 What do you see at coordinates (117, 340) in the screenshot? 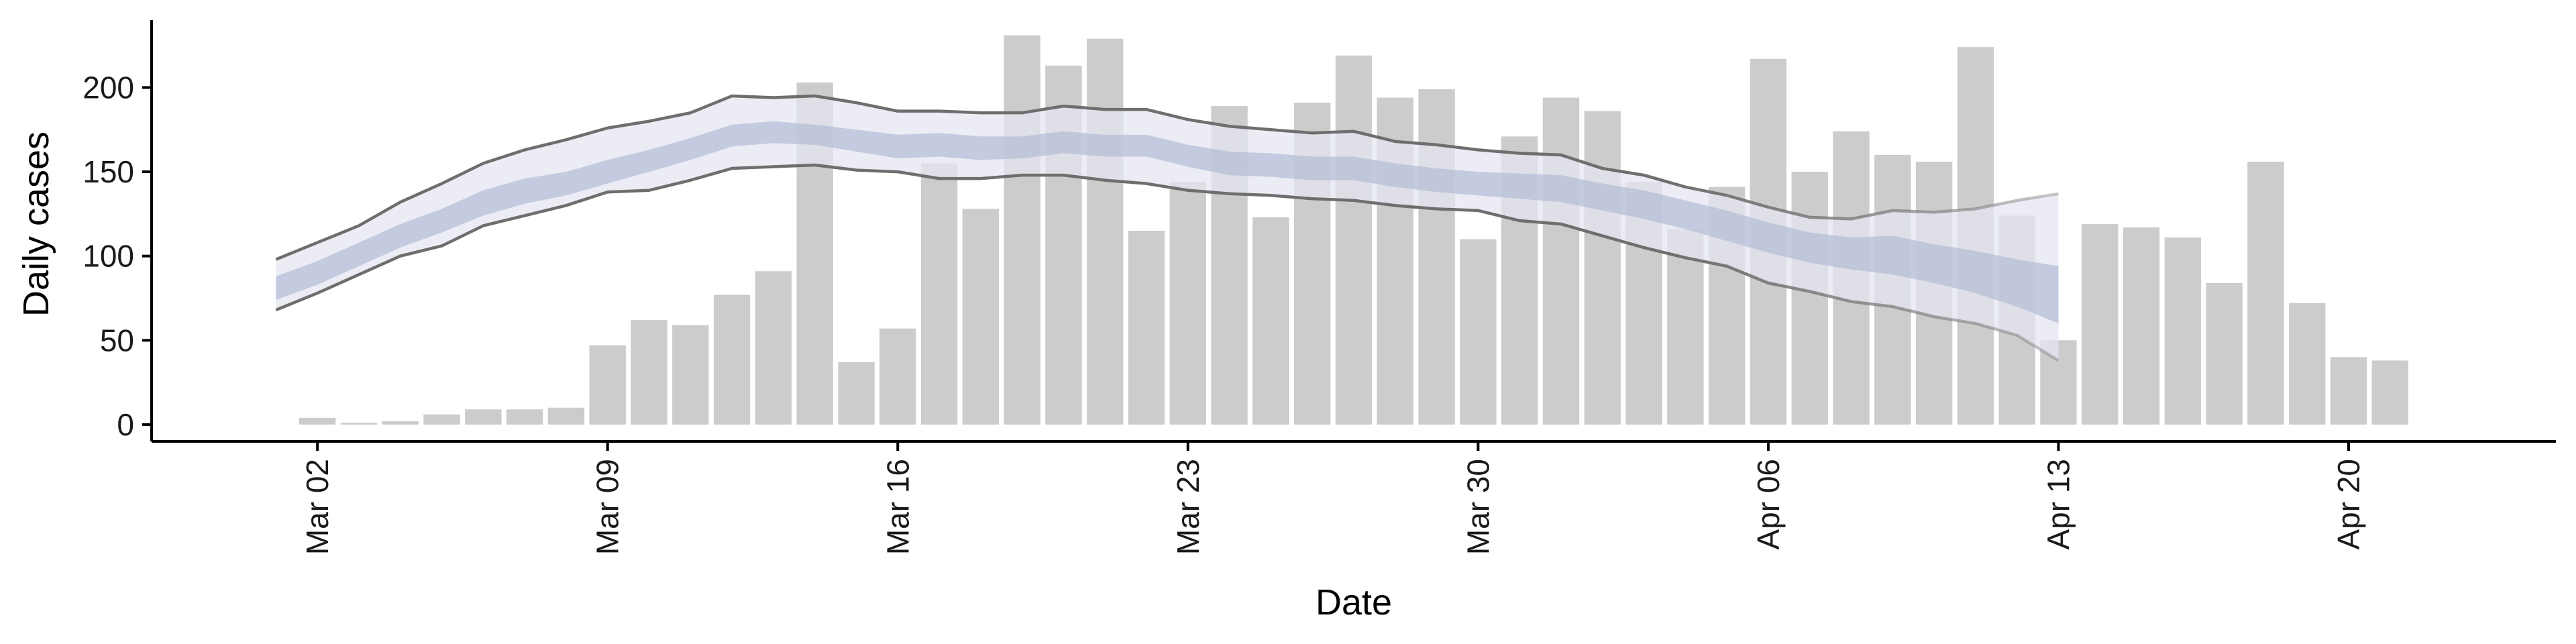
I see `y-tick-label: 50` at bounding box center [117, 340].